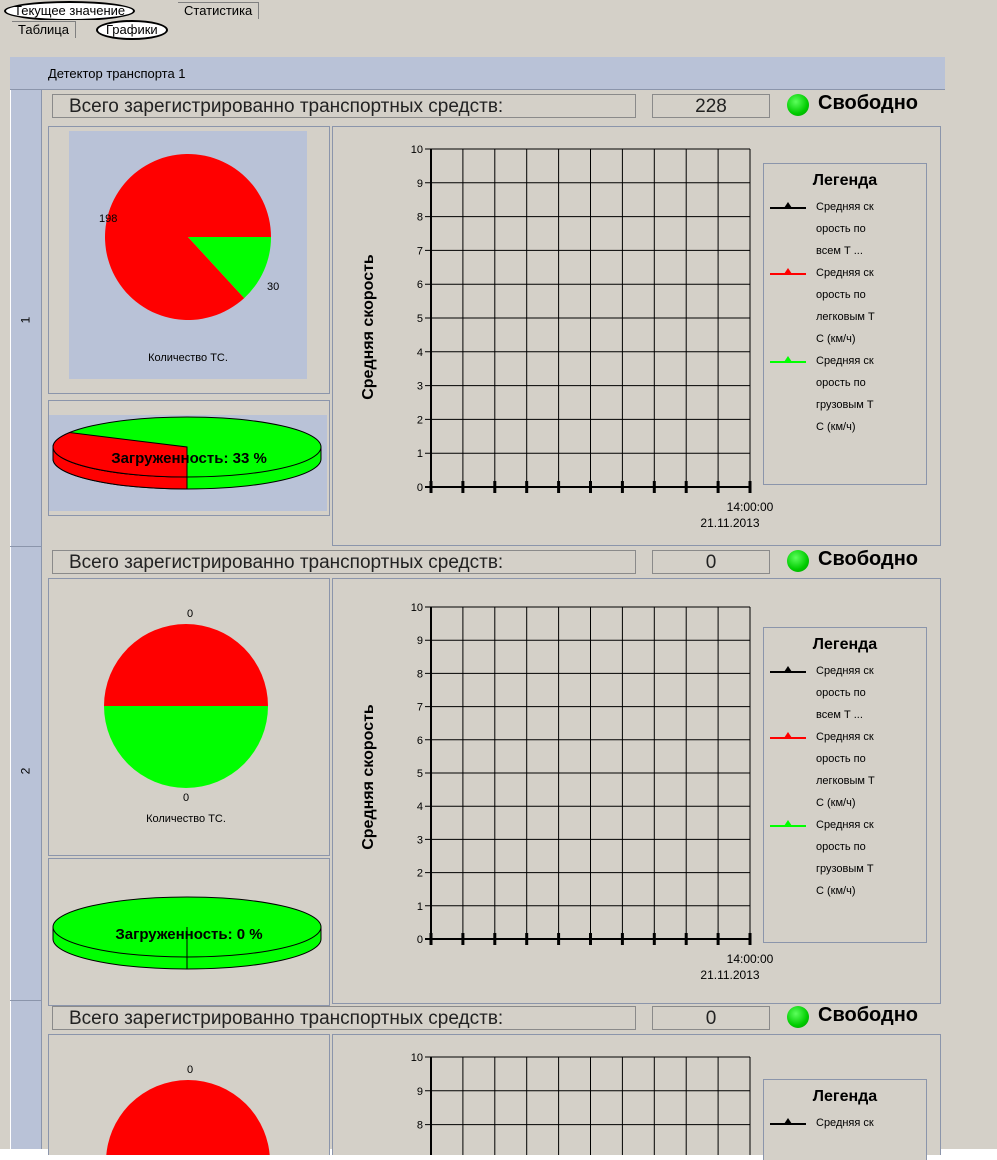 The image size is (997, 1160). What do you see at coordinates (845, 644) in the screenshot?
I see `legend-title: Легенда` at bounding box center [845, 644].